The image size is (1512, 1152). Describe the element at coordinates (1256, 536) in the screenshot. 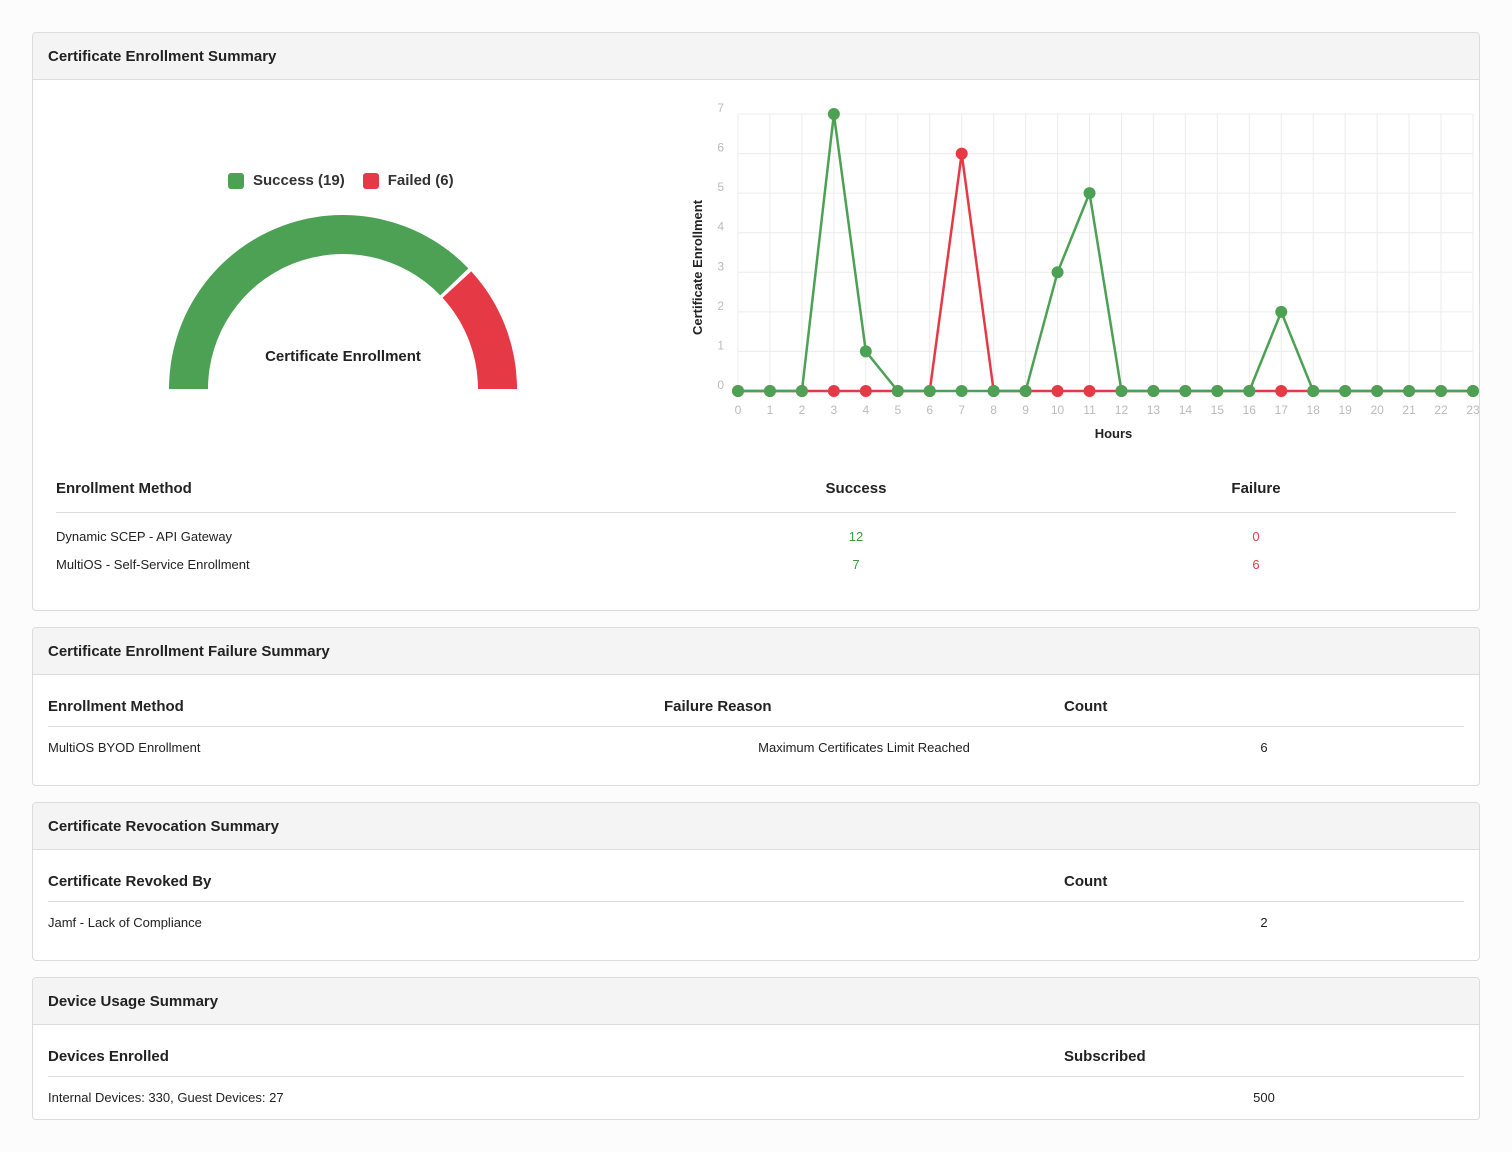

I see `failure-cell: 0` at that location.